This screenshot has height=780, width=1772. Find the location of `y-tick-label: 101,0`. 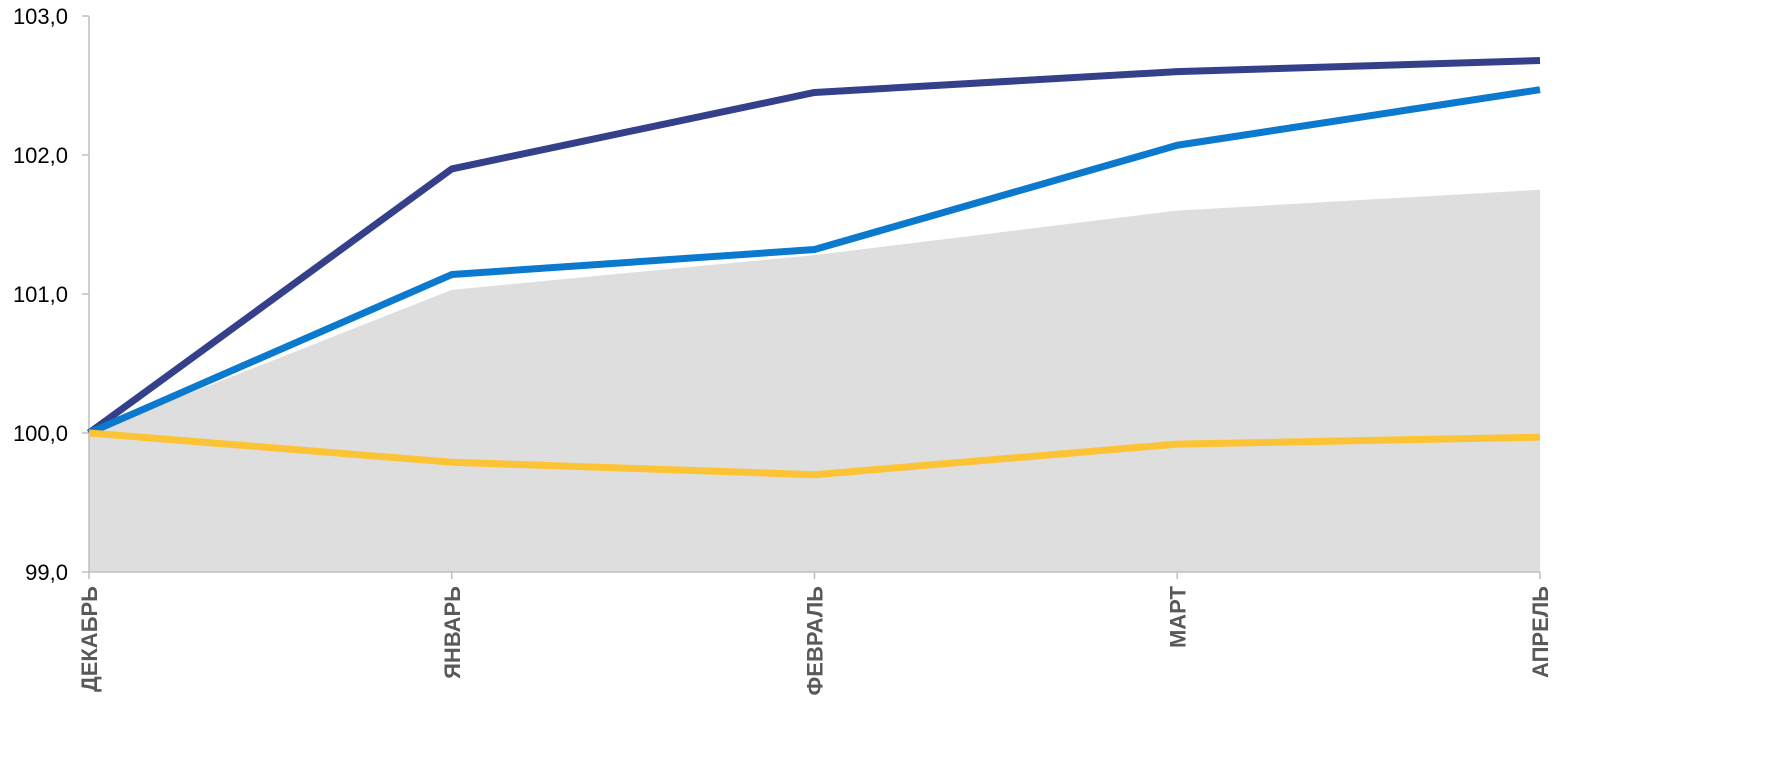

y-tick-label: 101,0 is located at coordinates (40, 294).